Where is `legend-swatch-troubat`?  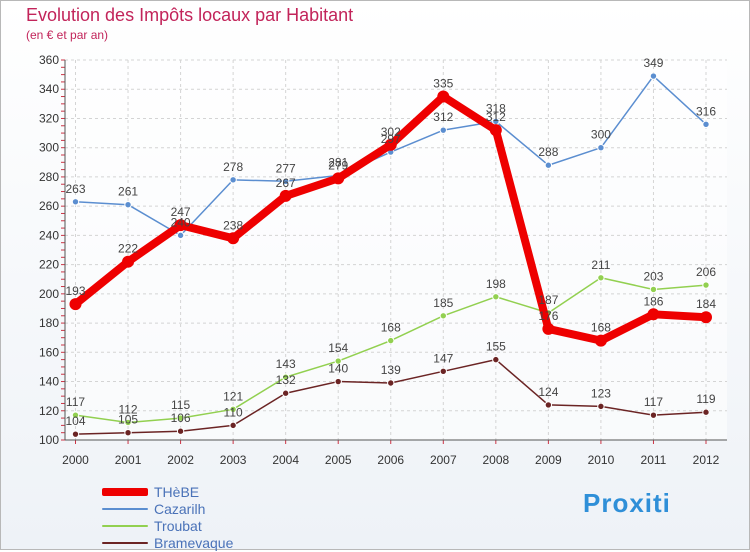
legend-swatch-troubat is located at coordinates (125, 526).